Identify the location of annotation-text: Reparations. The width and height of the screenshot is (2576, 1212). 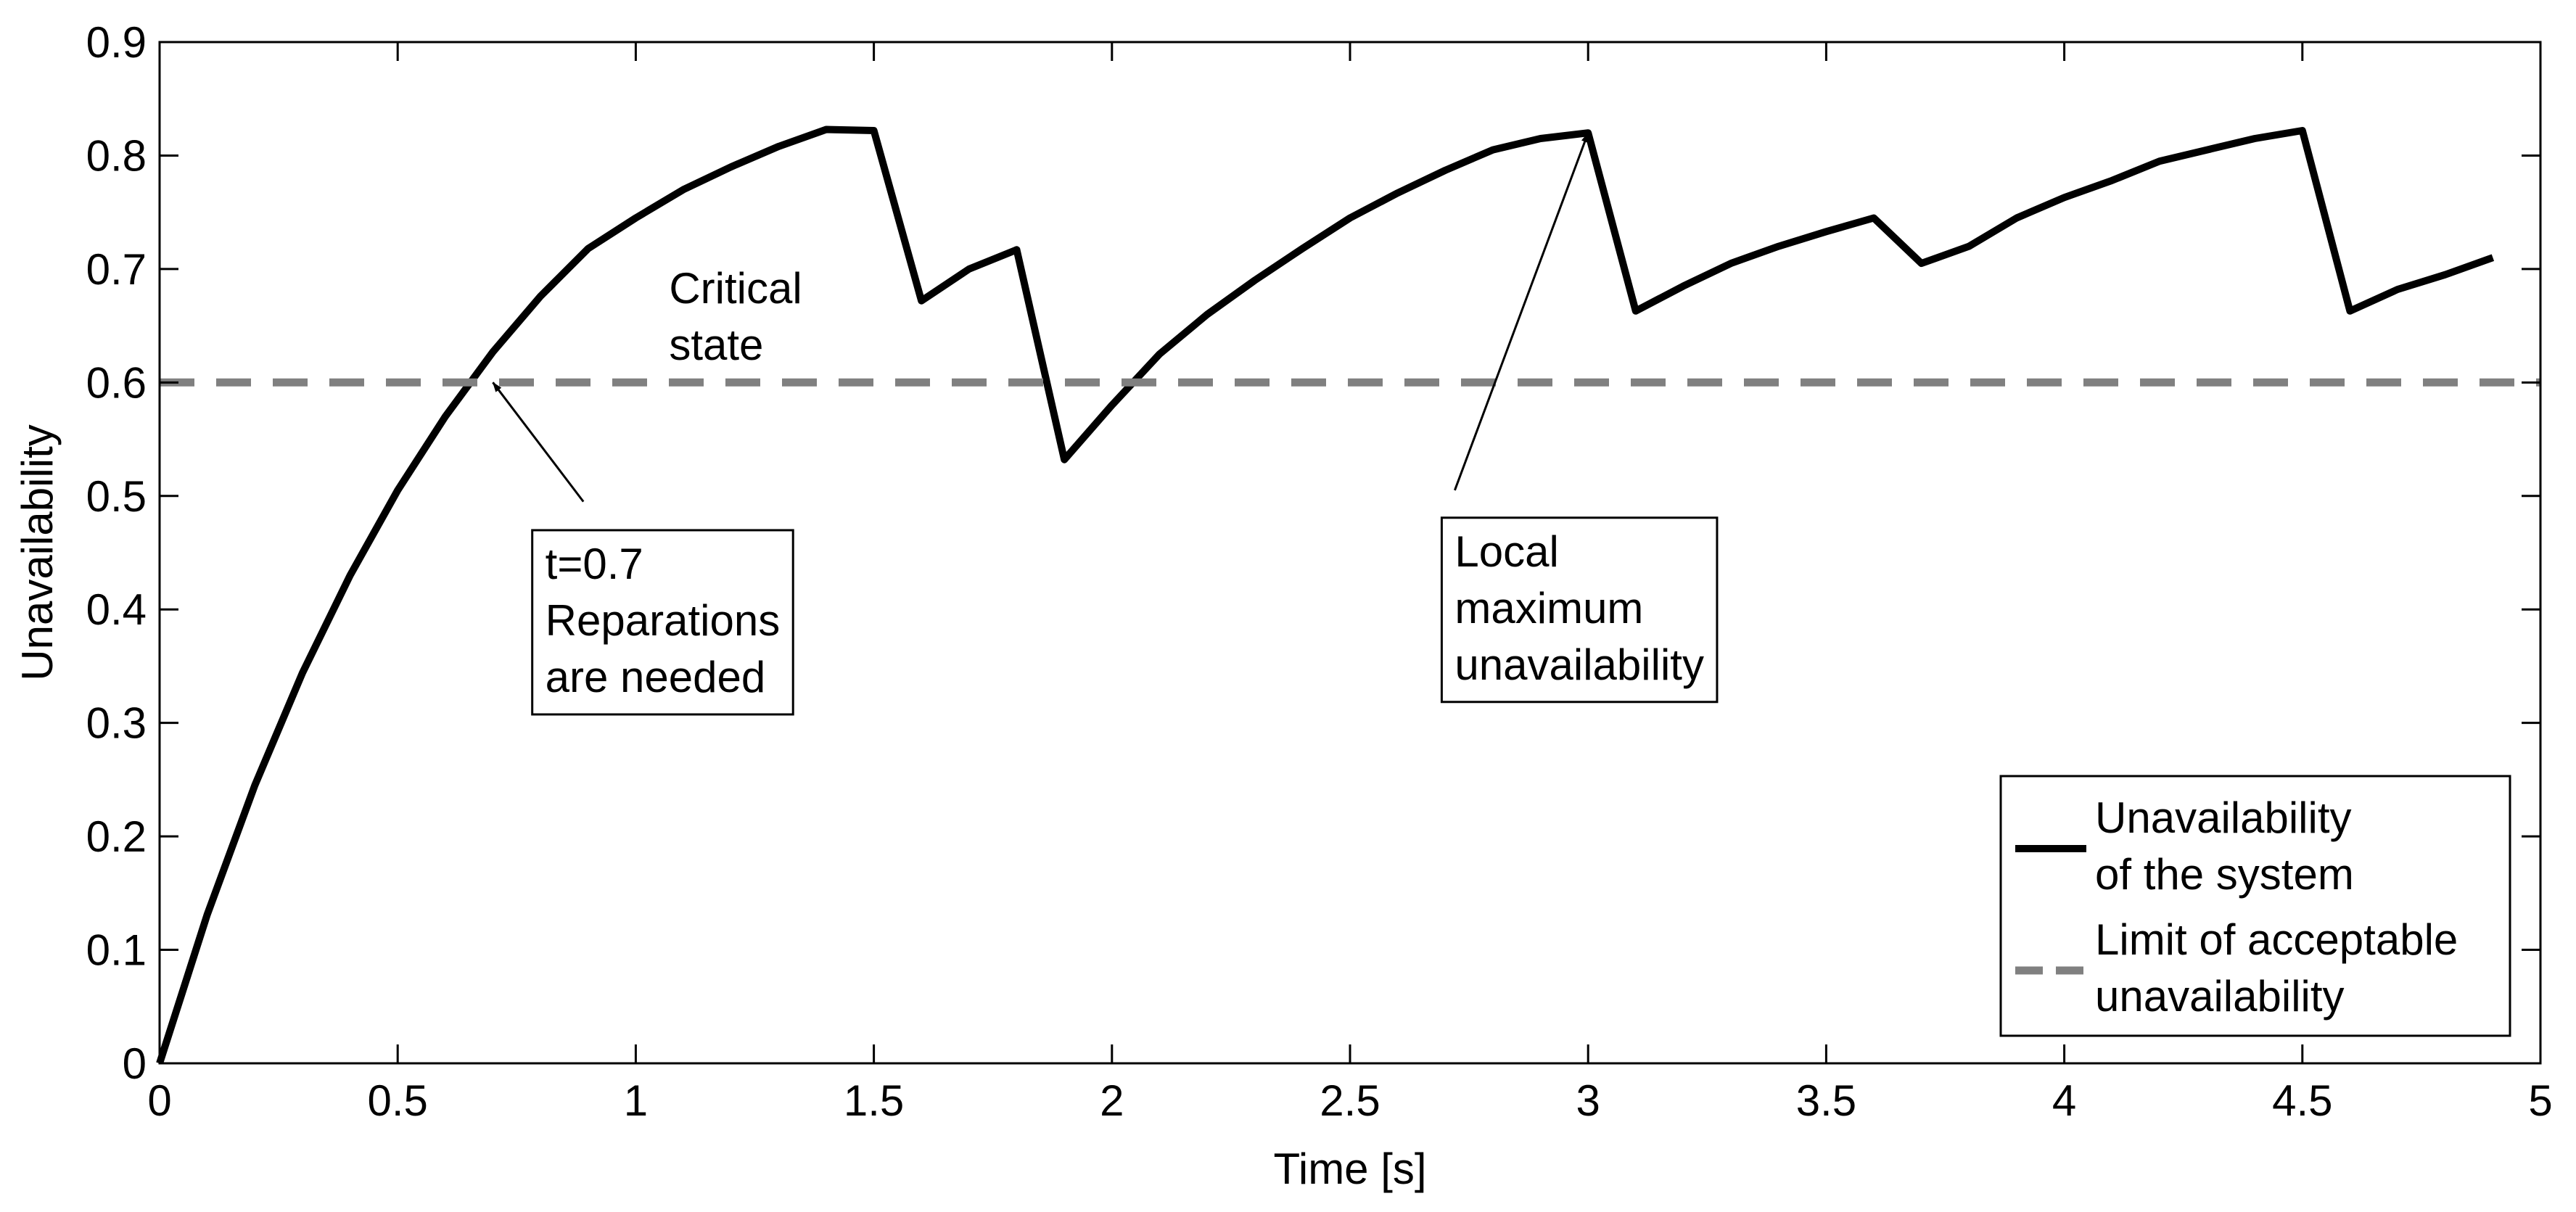
(663, 620).